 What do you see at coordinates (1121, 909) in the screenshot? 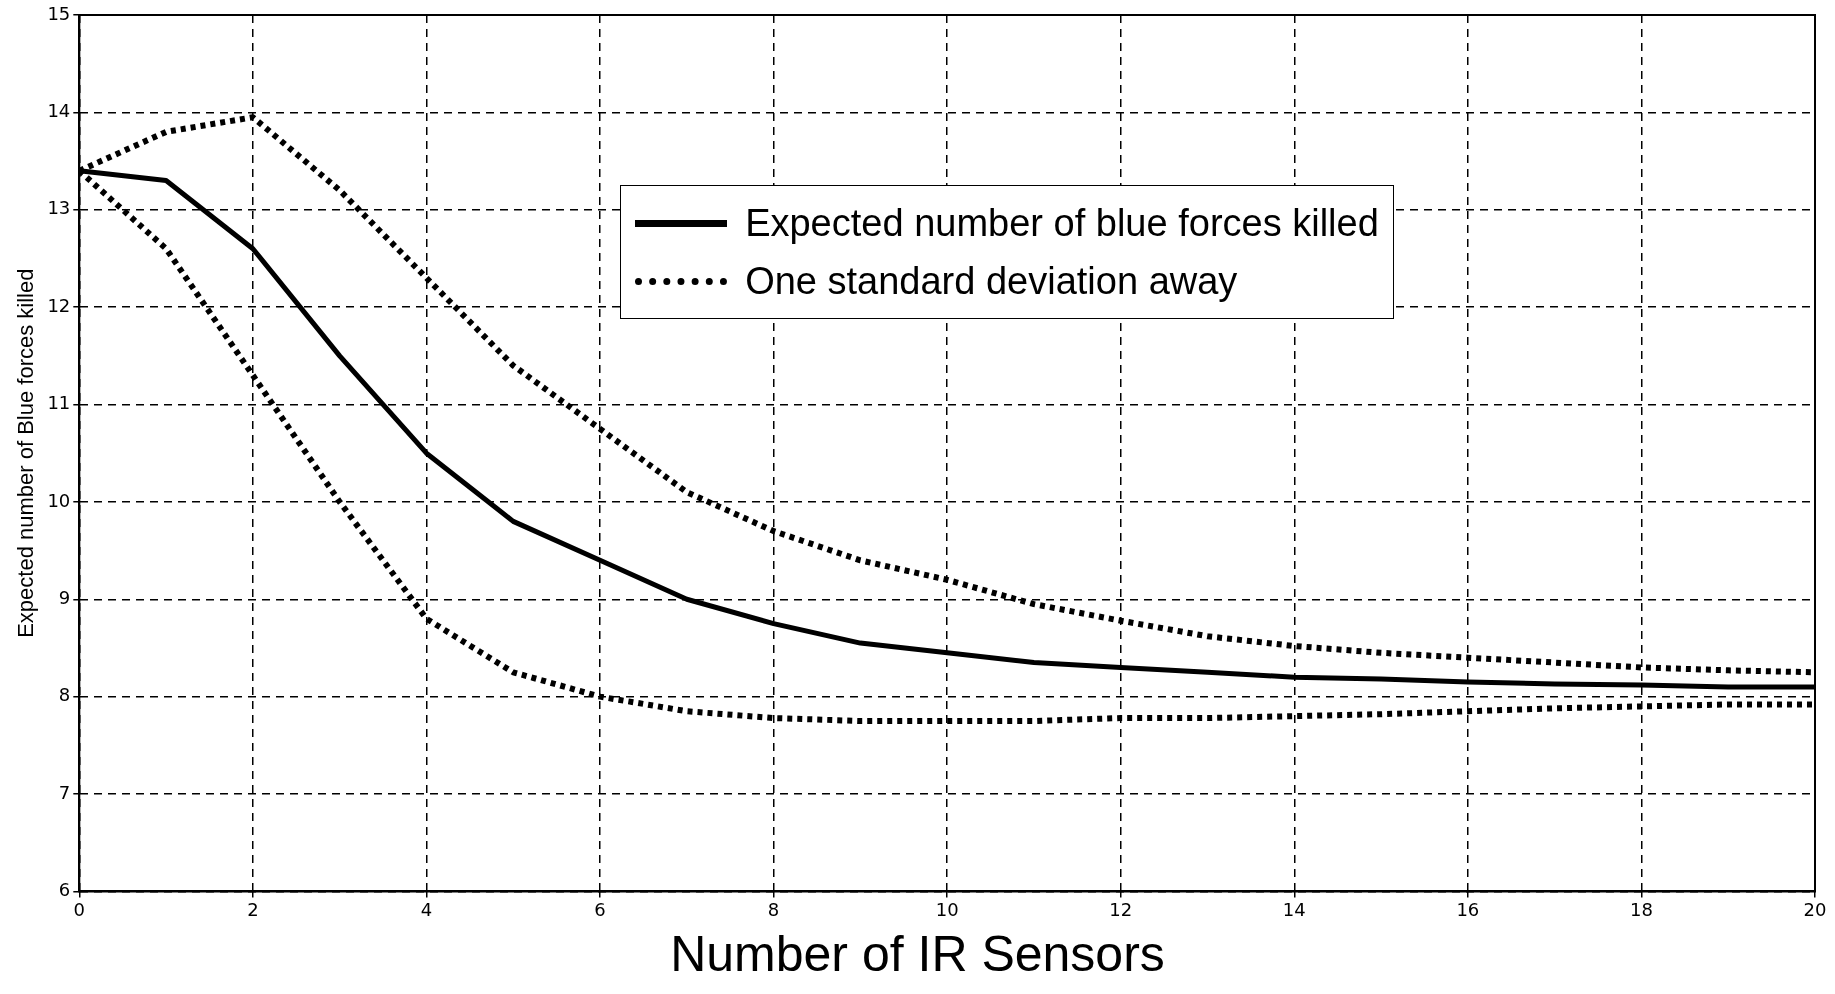
I see `x-tick-label: 12` at bounding box center [1121, 909].